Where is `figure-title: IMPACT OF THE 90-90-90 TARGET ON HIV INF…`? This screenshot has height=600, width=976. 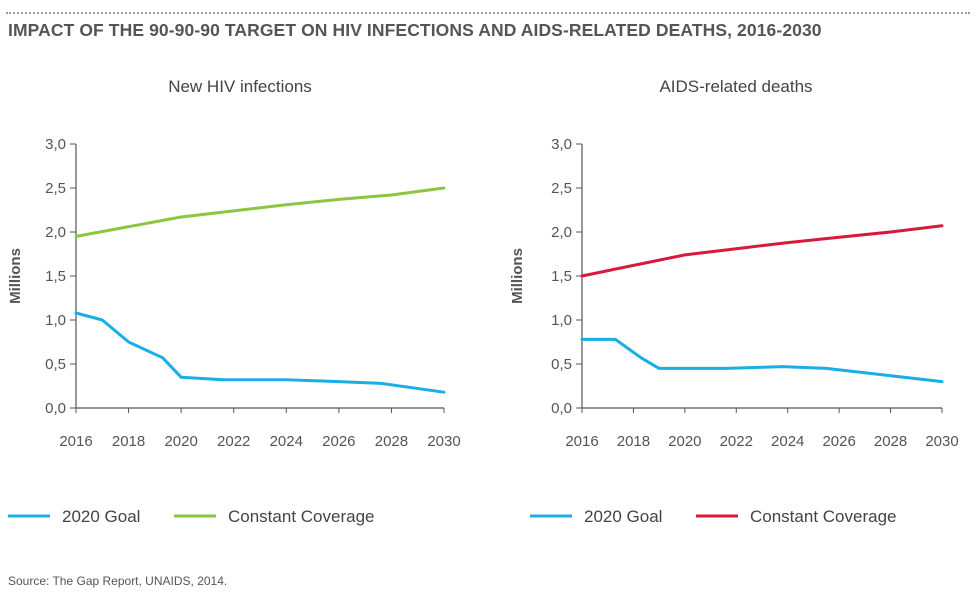
figure-title: IMPACT OF THE 90-90-90 TARGET ON HIV INF… is located at coordinates (415, 30).